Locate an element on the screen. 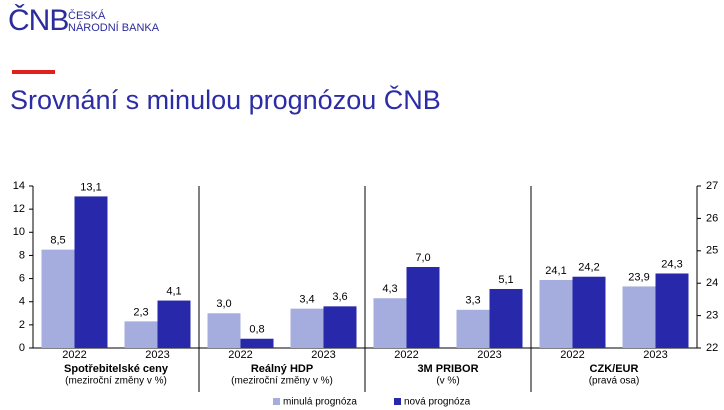  logo-text: NÁRODNÍ BANKA is located at coordinates (114, 27).